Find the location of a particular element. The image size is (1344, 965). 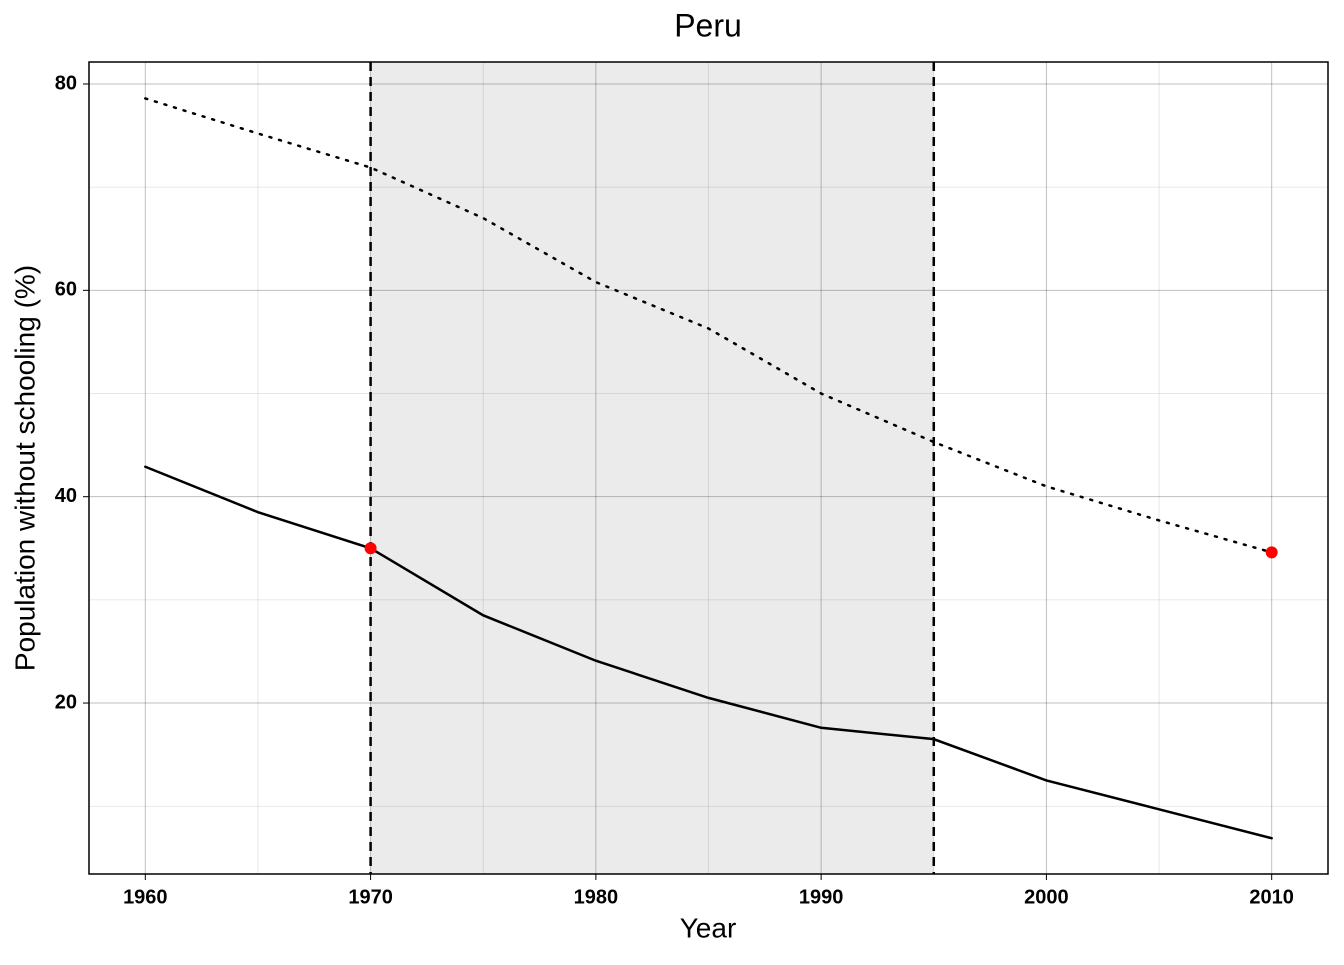

y-tick-label: 20 is located at coordinates (66, 702).